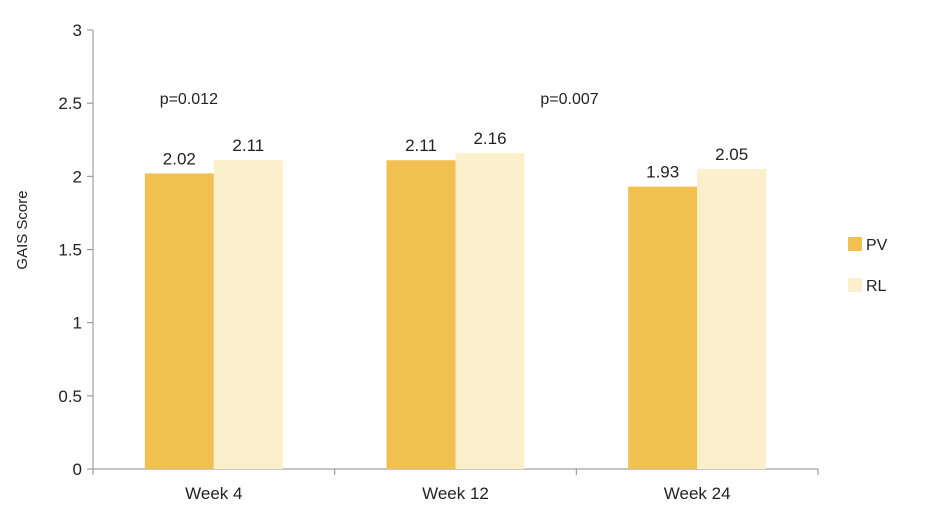  I want to click on y-tick-label: 0, so click(77, 469).